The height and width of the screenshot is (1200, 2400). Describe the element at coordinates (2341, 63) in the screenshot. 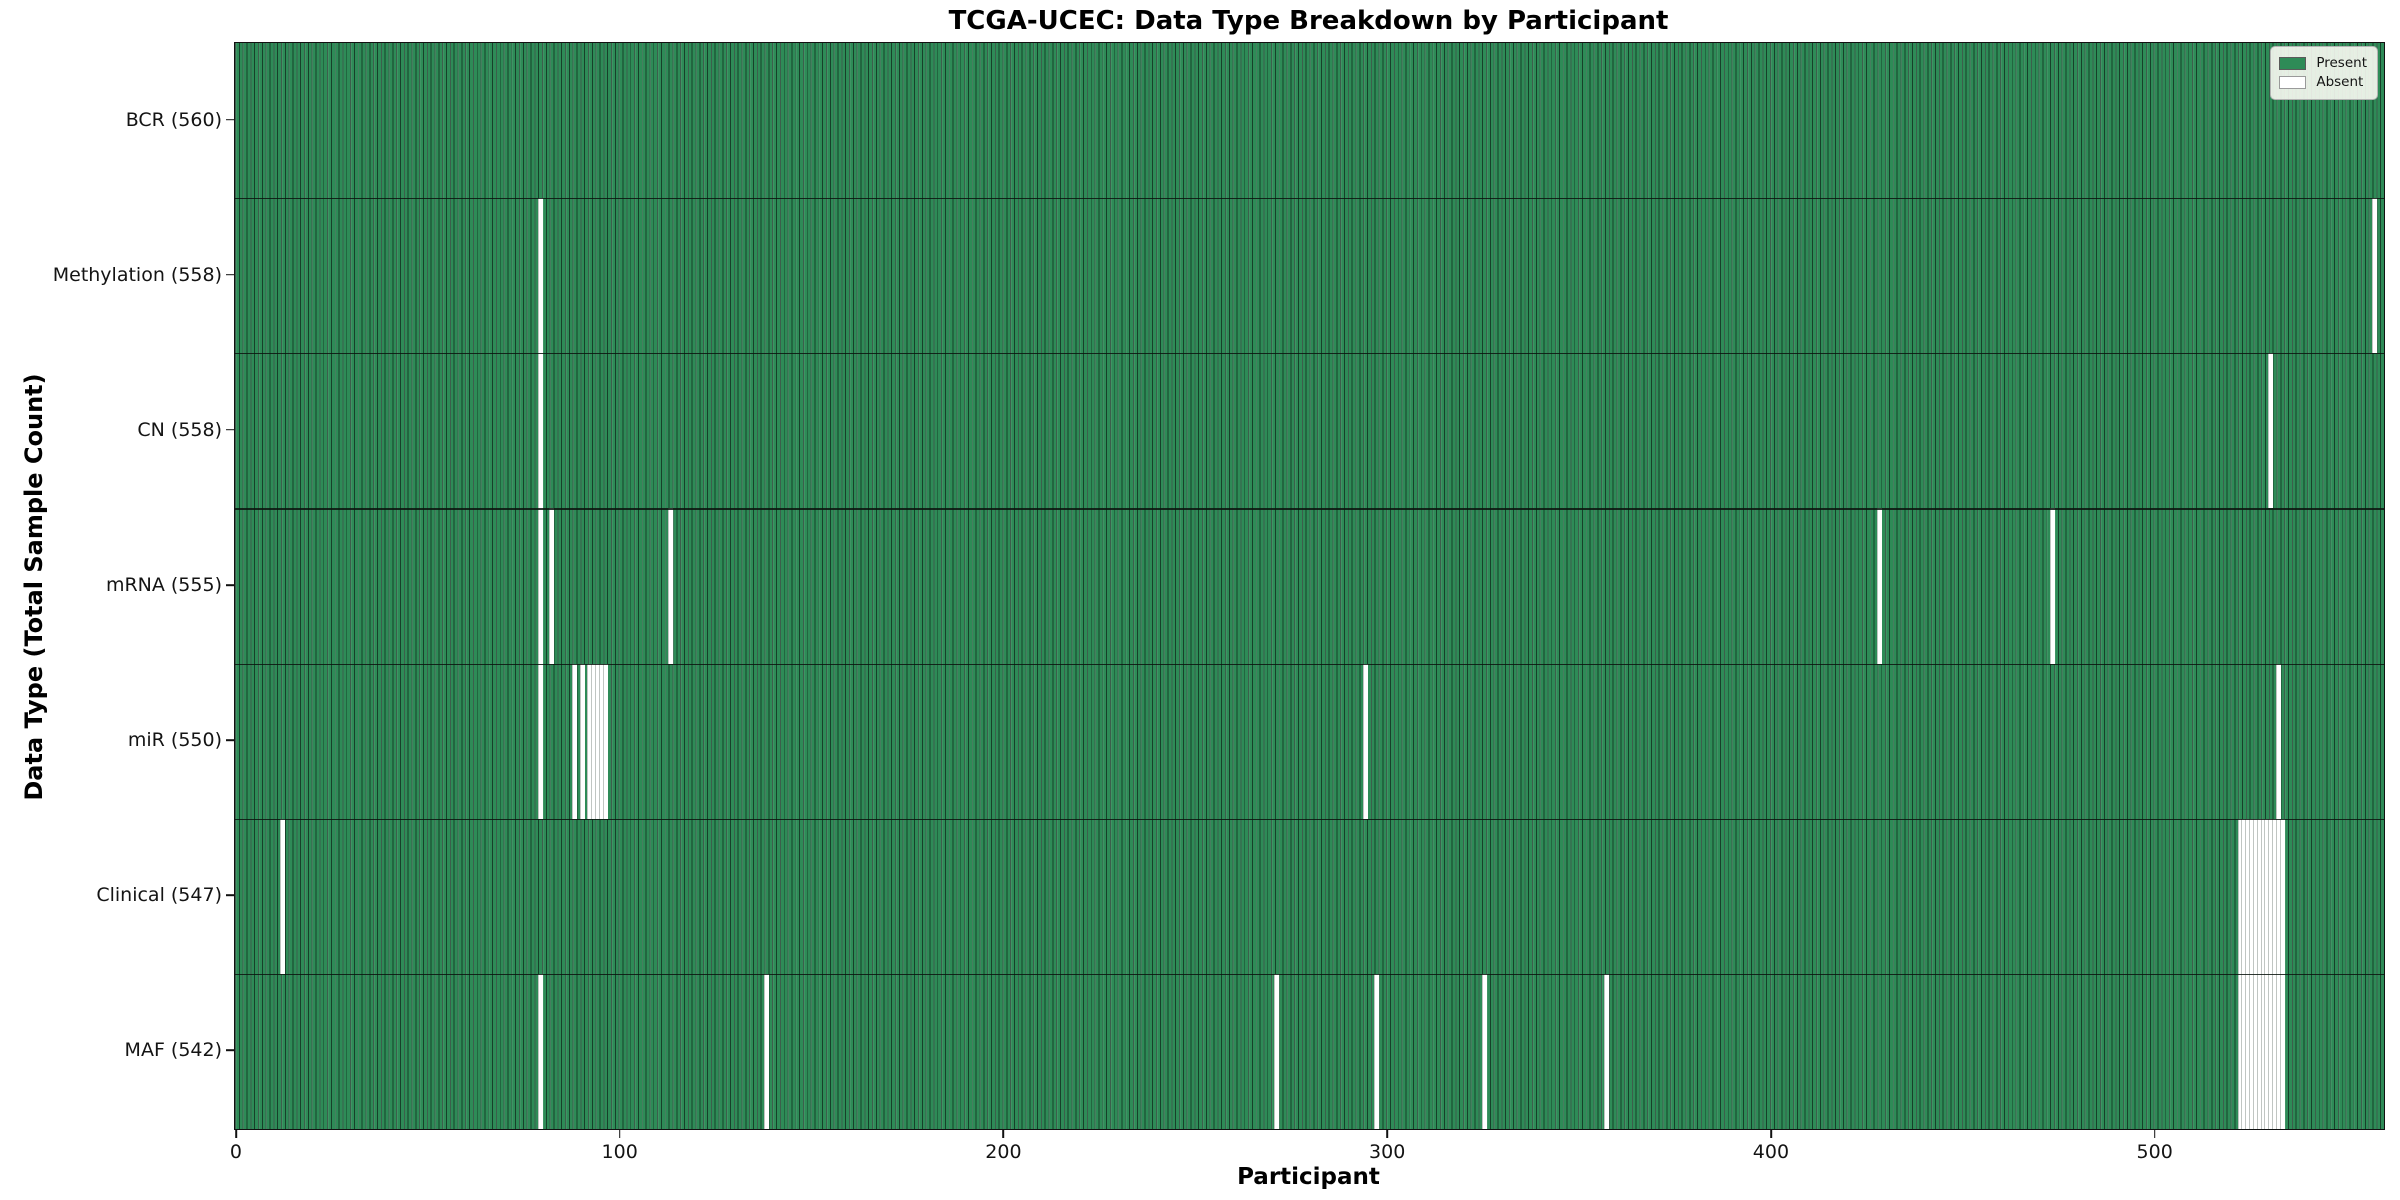

I see `legend-label-present: Present` at that location.